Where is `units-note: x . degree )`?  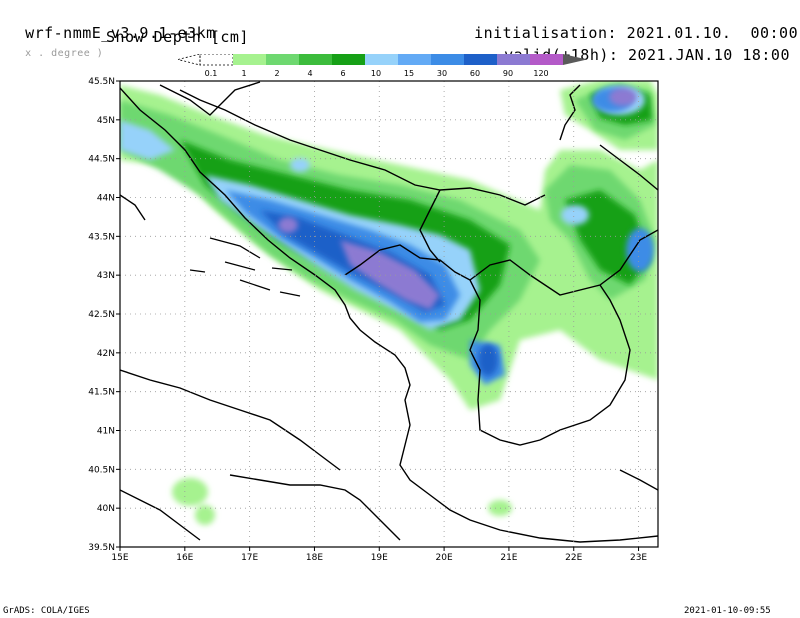
units-note: x . degree ) is located at coordinates (64, 53).